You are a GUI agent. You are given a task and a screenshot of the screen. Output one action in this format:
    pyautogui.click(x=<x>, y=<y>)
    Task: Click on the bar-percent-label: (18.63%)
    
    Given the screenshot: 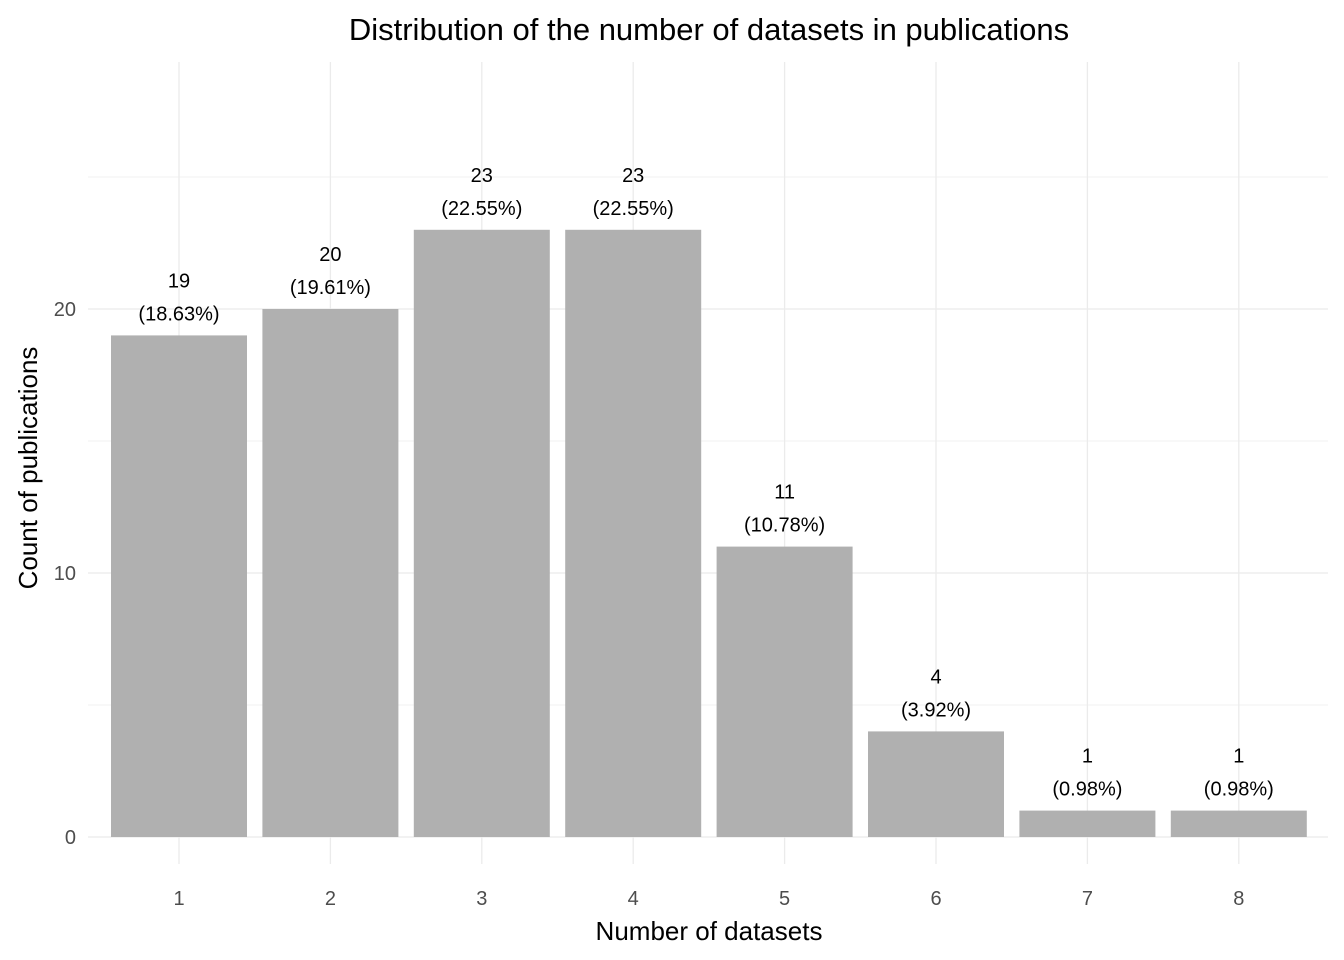 What is the action you would take?
    pyautogui.click(x=178, y=314)
    